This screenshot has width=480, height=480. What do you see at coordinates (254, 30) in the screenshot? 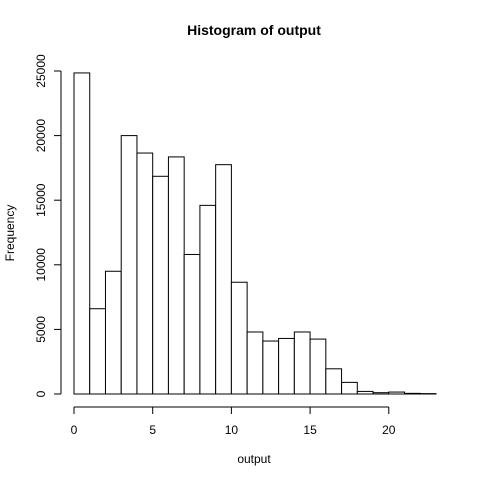
I see `chart-title: Histogram of output` at bounding box center [254, 30].